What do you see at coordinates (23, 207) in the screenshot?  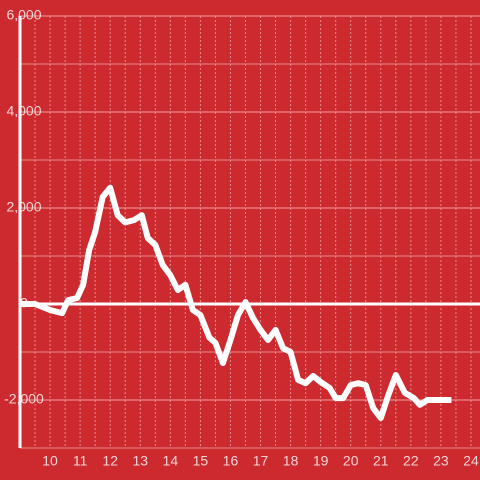 I see `y-tick-label: 2,000` at bounding box center [23, 207].